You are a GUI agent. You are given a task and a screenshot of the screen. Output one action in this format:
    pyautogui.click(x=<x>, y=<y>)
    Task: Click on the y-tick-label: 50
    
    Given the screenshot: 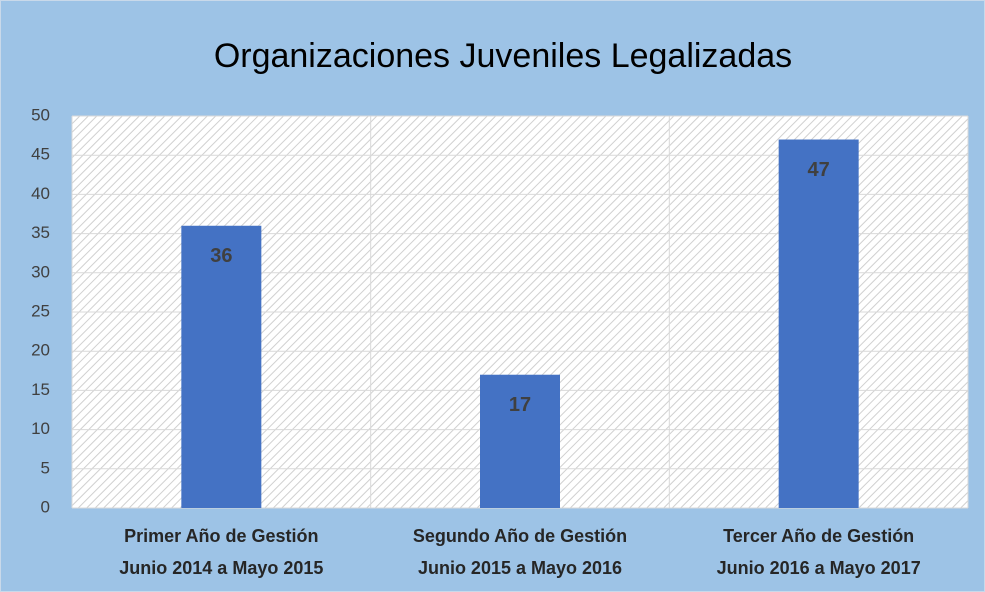 What is the action you would take?
    pyautogui.click(x=40, y=114)
    